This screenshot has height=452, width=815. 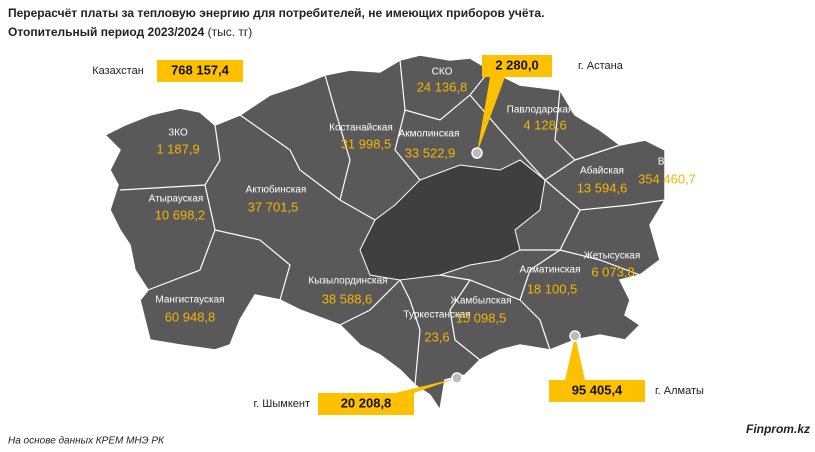 I want to click on region-value: 31 998,5, so click(x=366, y=143).